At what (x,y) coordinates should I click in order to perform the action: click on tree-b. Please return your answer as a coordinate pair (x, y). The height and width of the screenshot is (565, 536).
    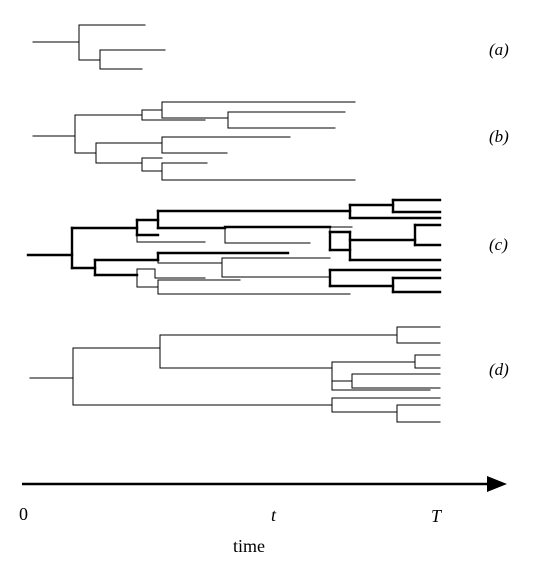
    Looking at the image, I should click on (194, 141).